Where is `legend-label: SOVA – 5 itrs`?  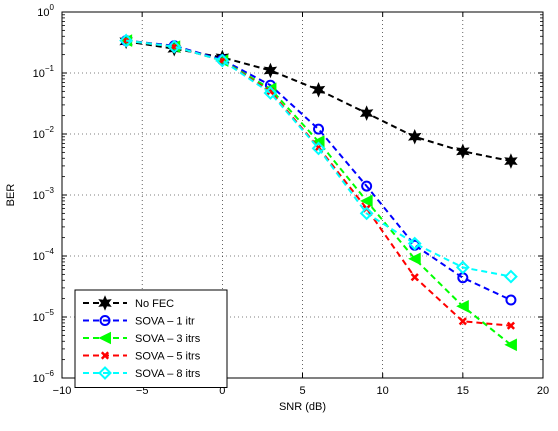 legend-label: SOVA – 5 itrs is located at coordinates (168, 357).